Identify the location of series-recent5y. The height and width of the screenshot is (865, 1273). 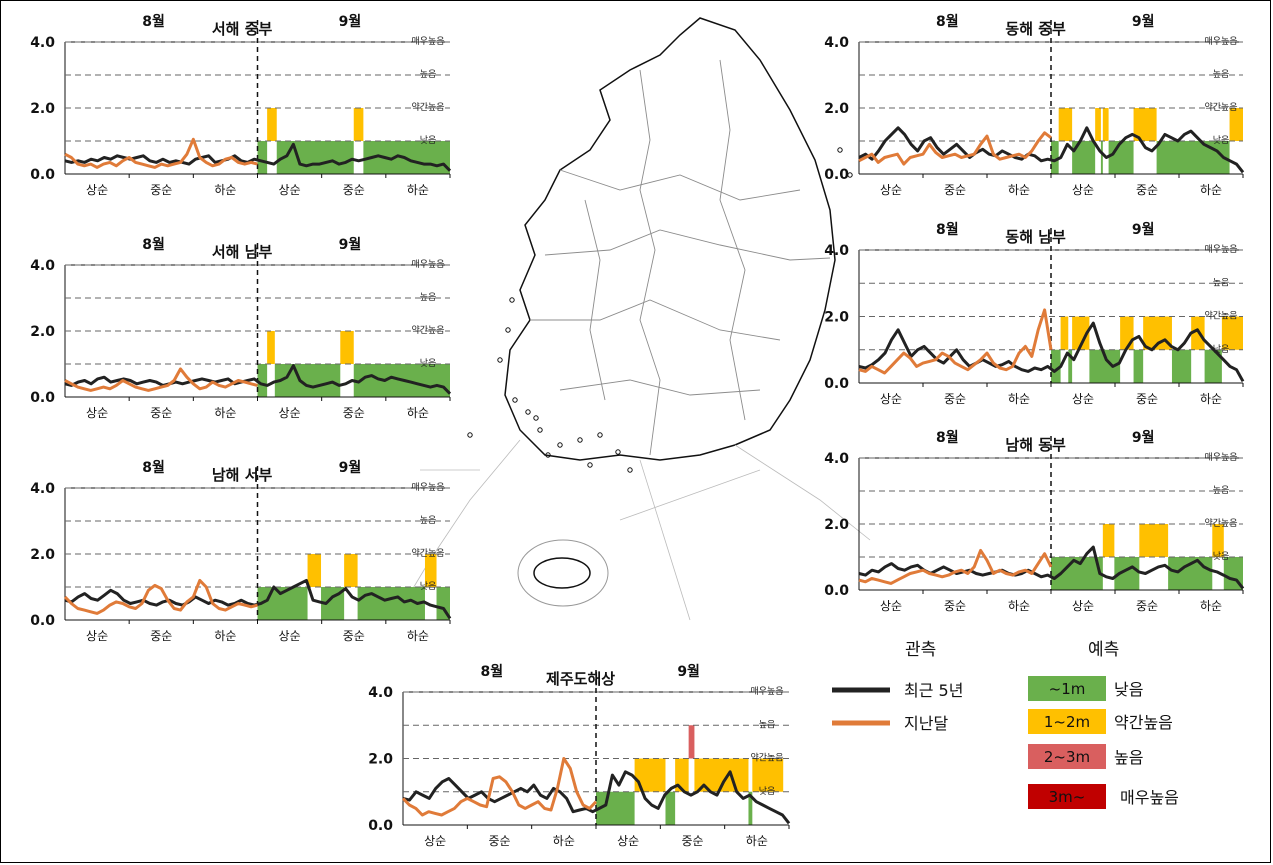
(1051, 150).